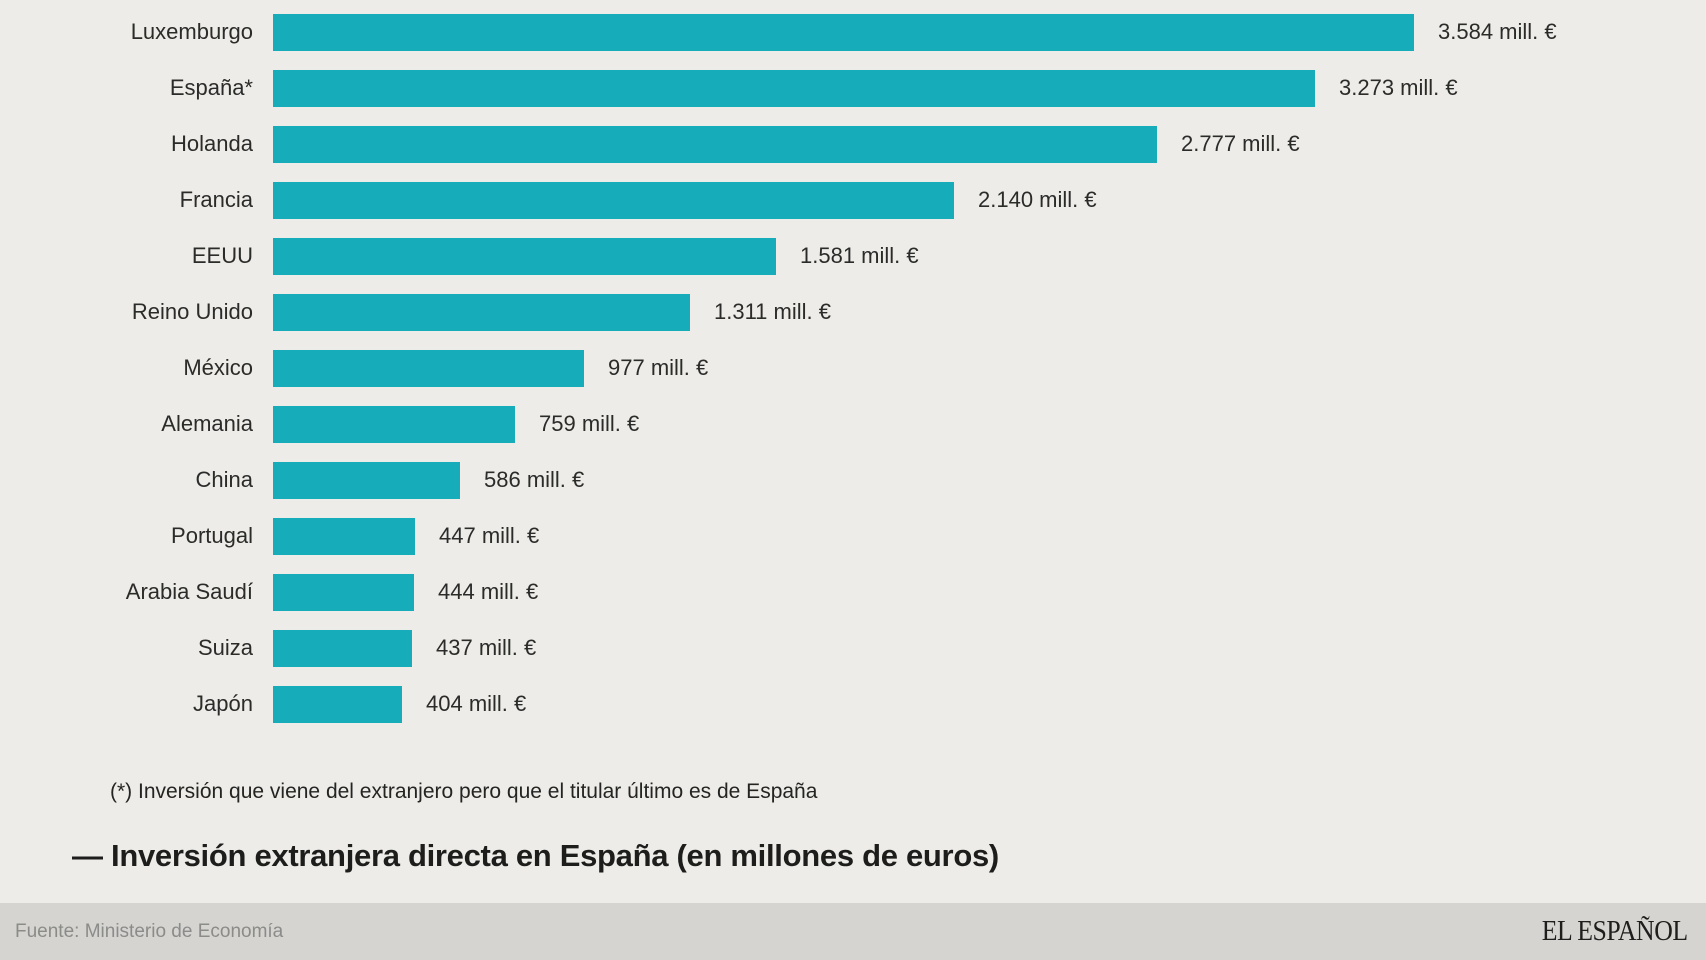 The width and height of the screenshot is (1706, 960). Describe the element at coordinates (778, 648) in the screenshot. I see `bar-row: Suiza 437 mill. €` at that location.